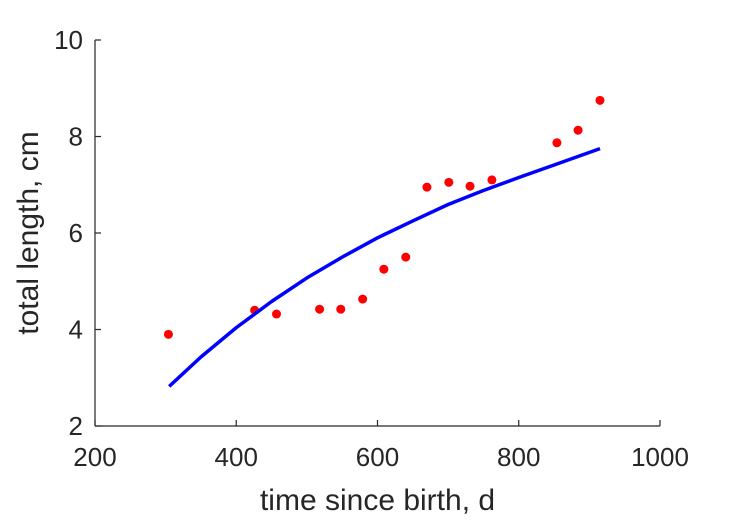 This screenshot has width=729, height=521. I want to click on x-tick-label: 800, so click(518, 457).